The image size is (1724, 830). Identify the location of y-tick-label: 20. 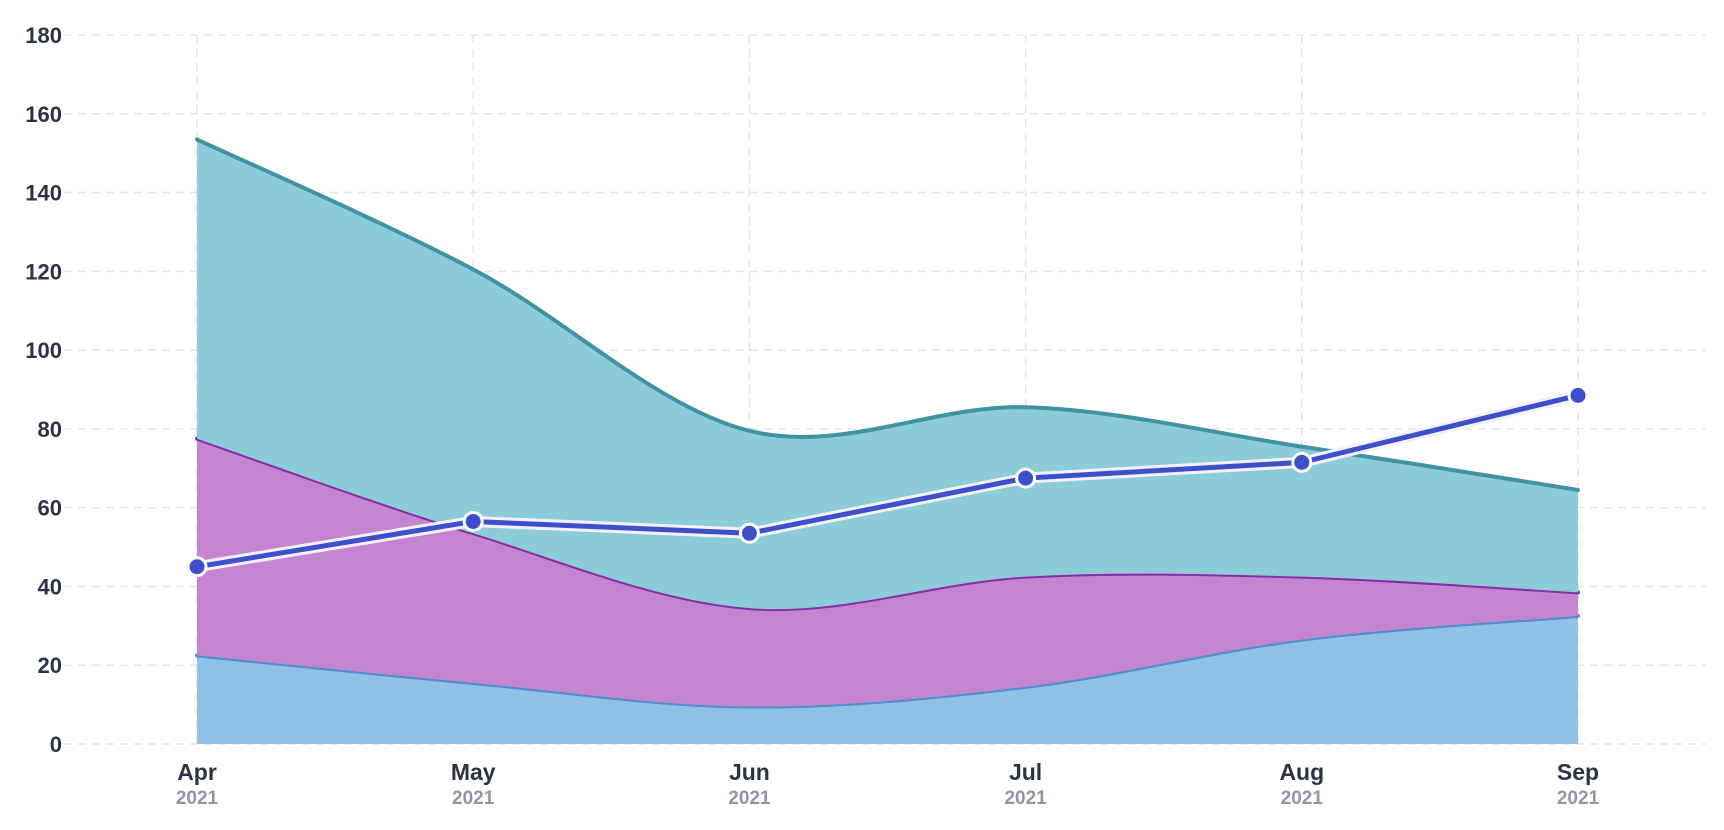
(50, 665).